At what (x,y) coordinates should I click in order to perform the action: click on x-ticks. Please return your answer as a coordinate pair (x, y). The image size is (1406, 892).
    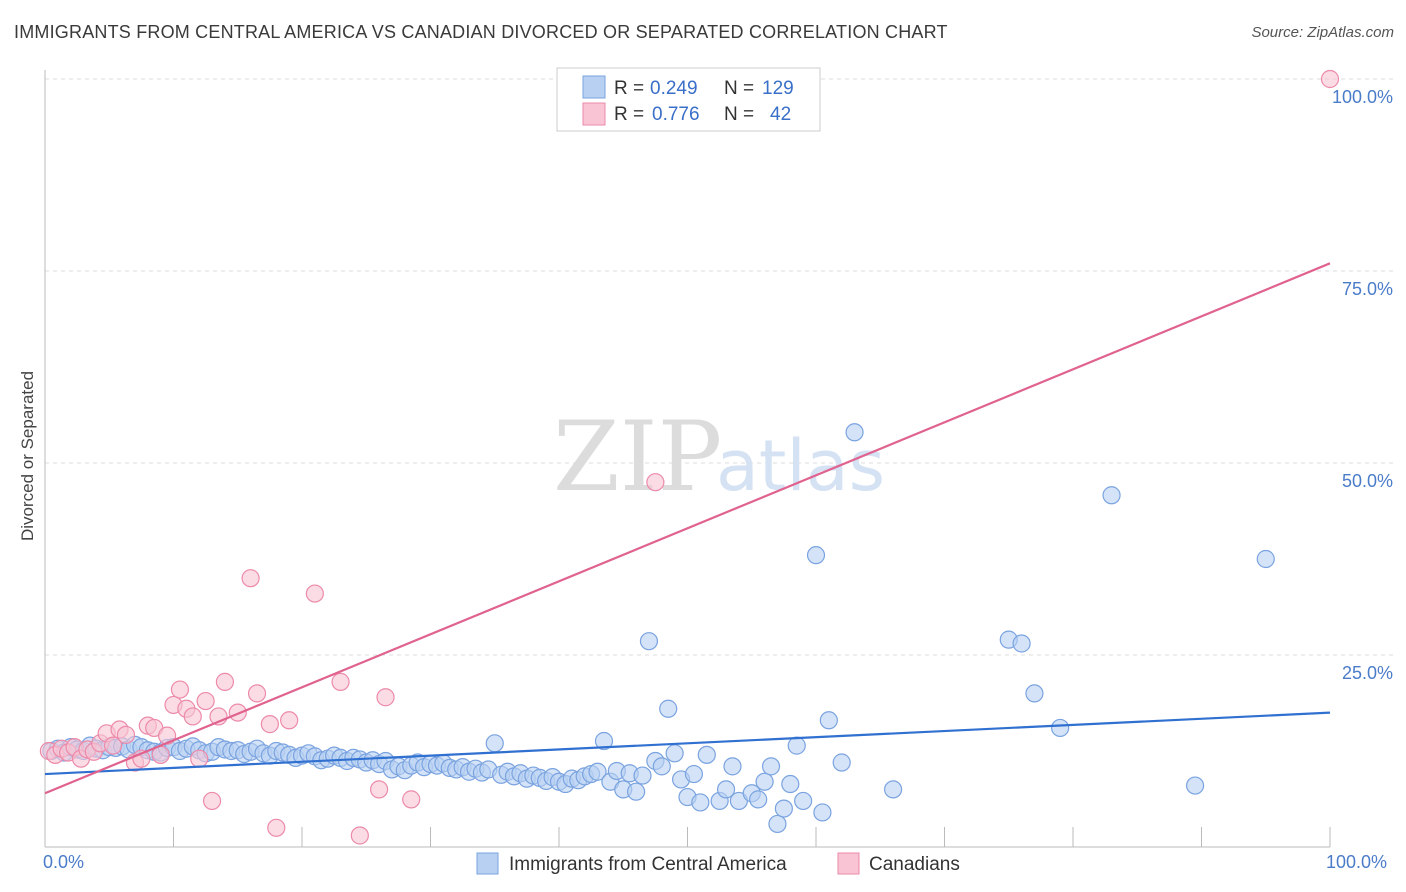
    Looking at the image, I should click on (687, 837).